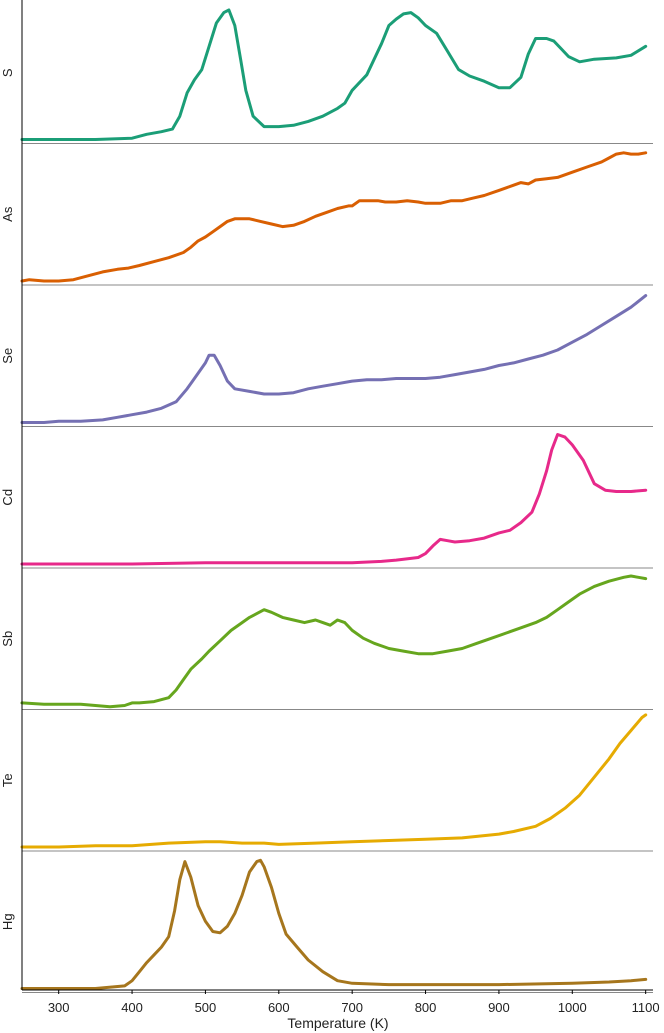 The height and width of the screenshot is (1033, 664). I want to click on x-tick-label: 700, so click(352, 1007).